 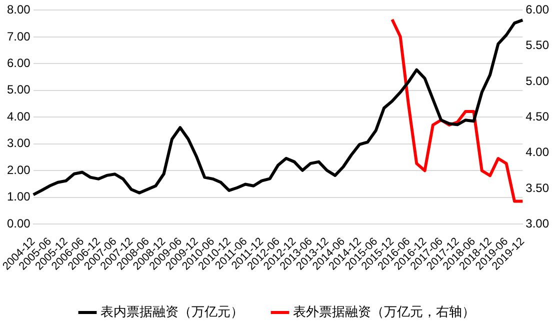 I want to click on y-tick-label: 3.00, so click(x=18, y=143).